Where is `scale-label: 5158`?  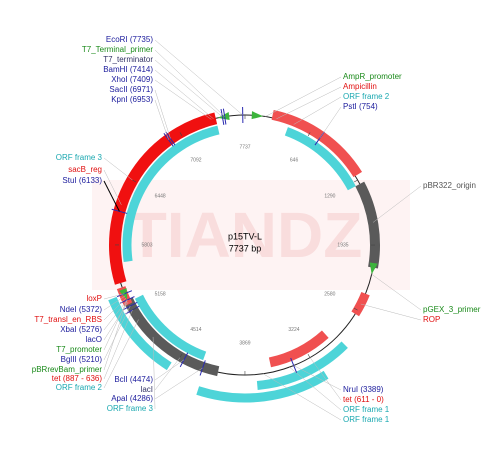
scale-label: 5158 is located at coordinates (160, 294).